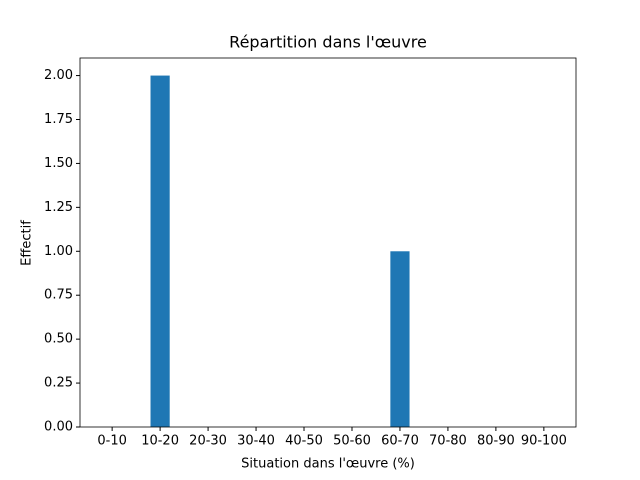 This screenshot has width=640, height=480. Describe the element at coordinates (448, 441) in the screenshot. I see `x-tick-label: 70-80` at that location.